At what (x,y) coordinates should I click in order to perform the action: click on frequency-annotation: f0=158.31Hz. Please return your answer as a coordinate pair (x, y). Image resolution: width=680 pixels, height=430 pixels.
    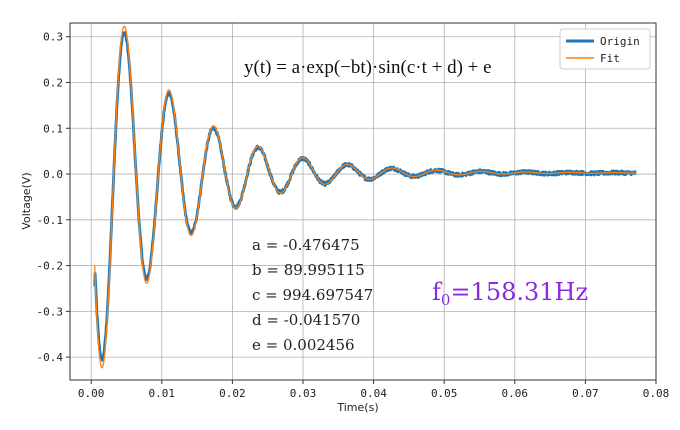
    Looking at the image, I should click on (510, 293).